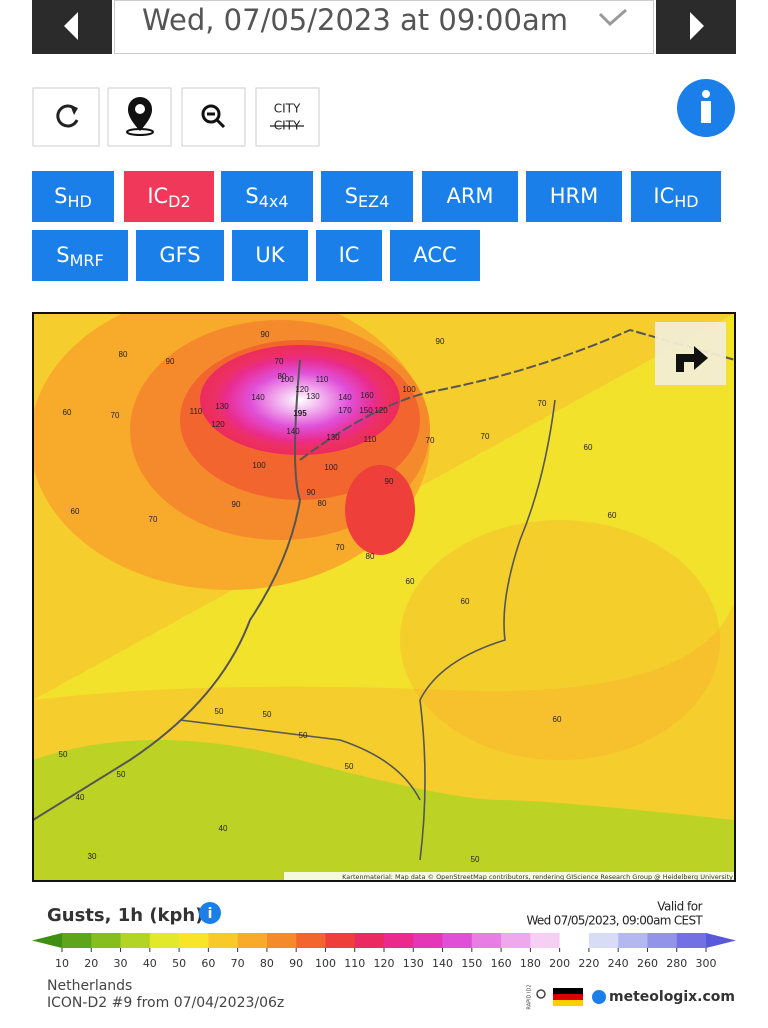  I want to click on legend-info, so click(210, 913).